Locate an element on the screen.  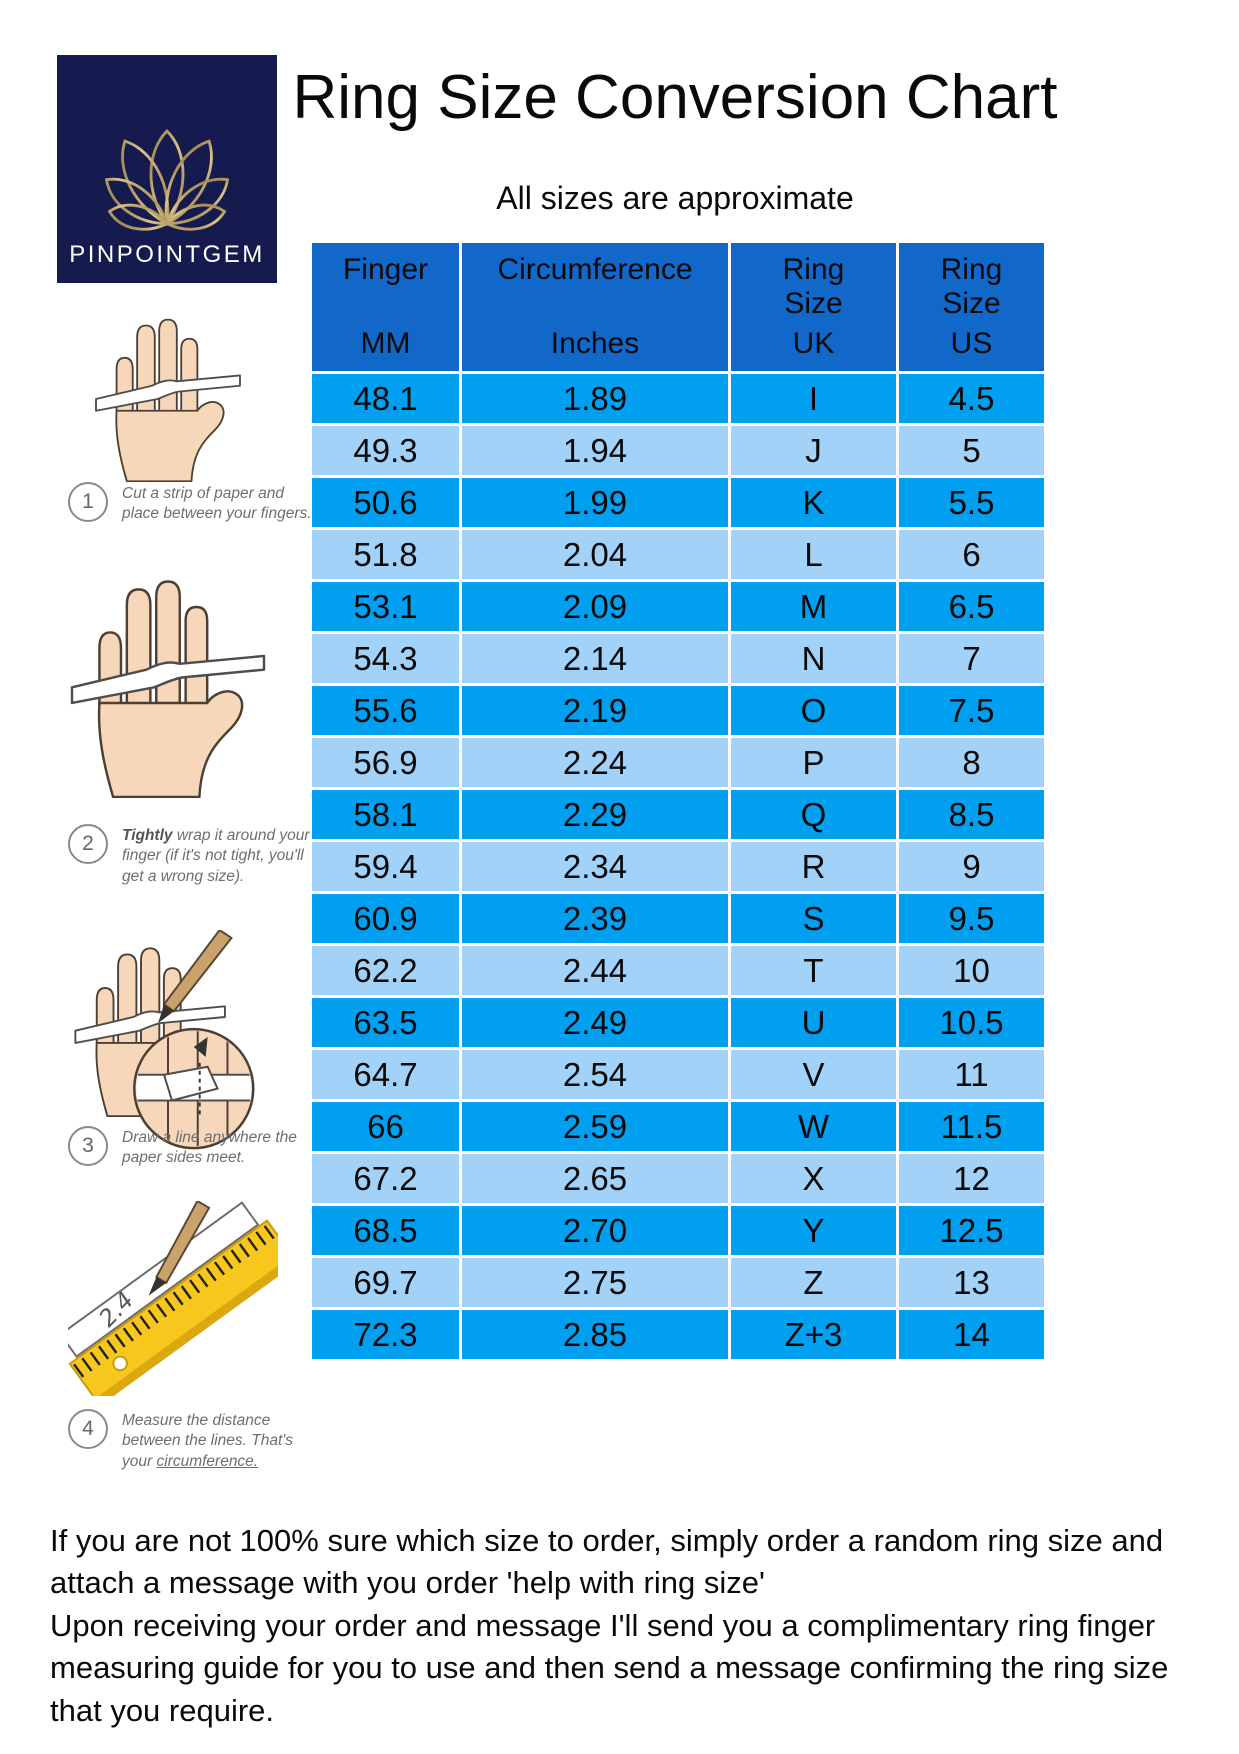
page-subtitle: All sizes are approximate is located at coordinates (675, 198).